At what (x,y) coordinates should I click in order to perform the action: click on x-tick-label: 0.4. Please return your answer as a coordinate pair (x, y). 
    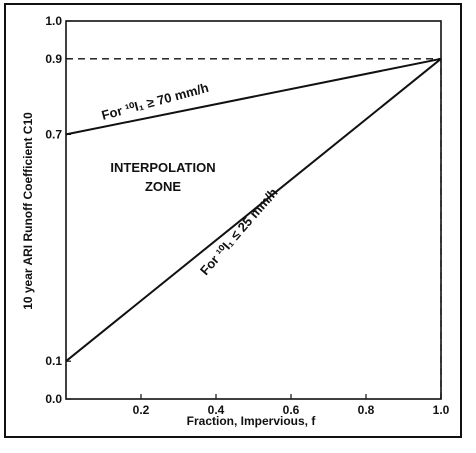
    Looking at the image, I should click on (216, 410).